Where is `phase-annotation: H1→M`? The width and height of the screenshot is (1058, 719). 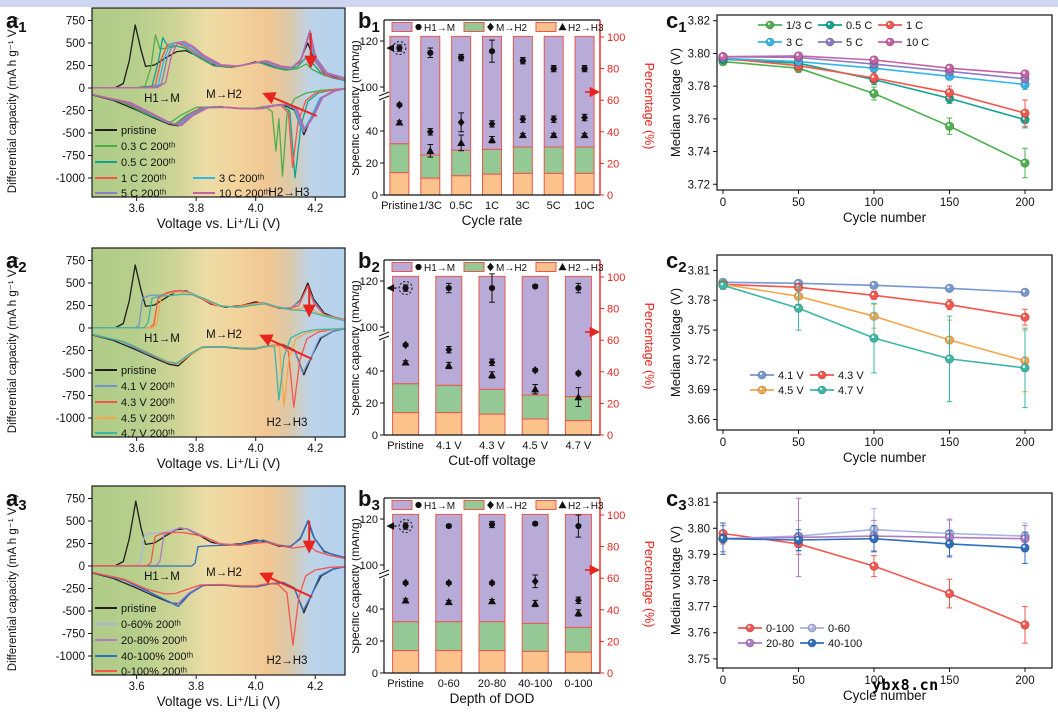 phase-annotation: H1→M is located at coordinates (162, 99).